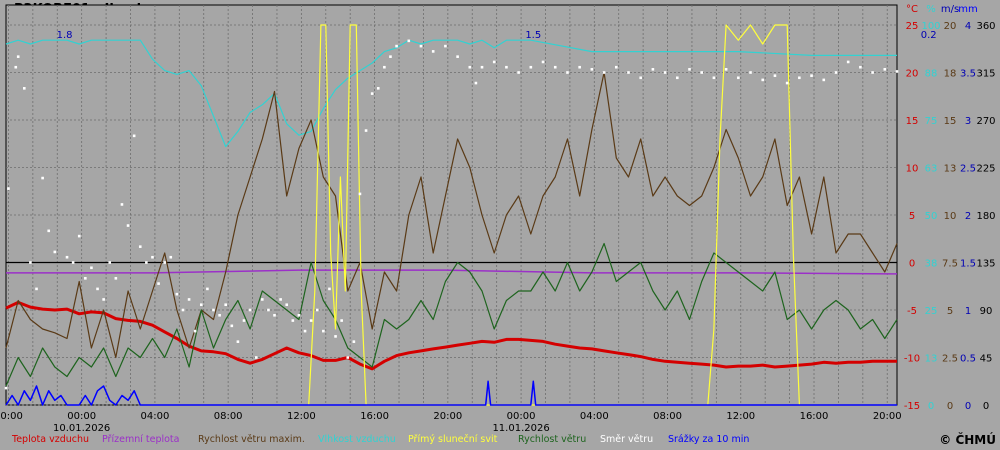 The height and width of the screenshot is (450, 1000). What do you see at coordinates (912, 26) in the screenshot?
I see `axis-tick-temperature: 25` at bounding box center [912, 26].